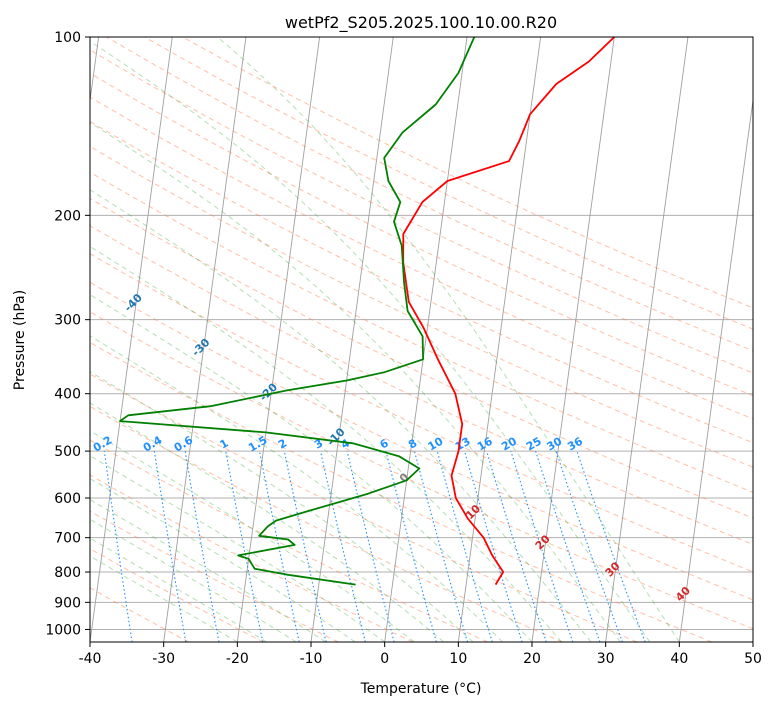 The image size is (775, 708). Describe the element at coordinates (532, 659) in the screenshot. I see `x-tick-label: 20` at that location.